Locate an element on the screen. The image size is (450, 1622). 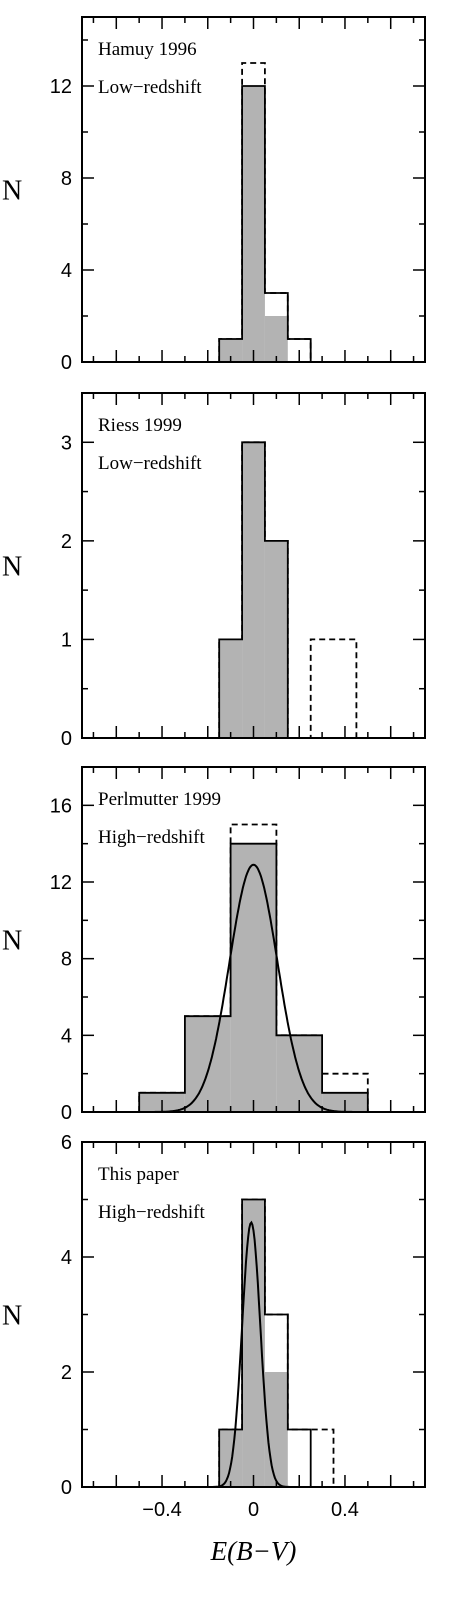
y-tick-label: 6 is located at coordinates (66, 1143).